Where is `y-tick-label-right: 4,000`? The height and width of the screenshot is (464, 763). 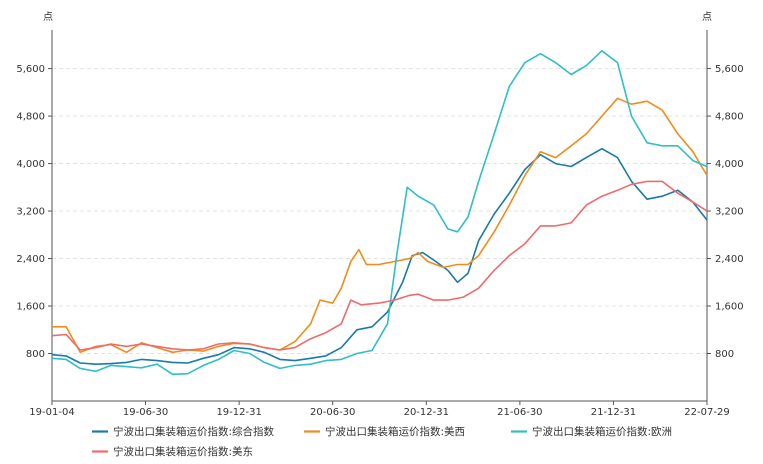 y-tick-label-right: 4,000 is located at coordinates (729, 164).